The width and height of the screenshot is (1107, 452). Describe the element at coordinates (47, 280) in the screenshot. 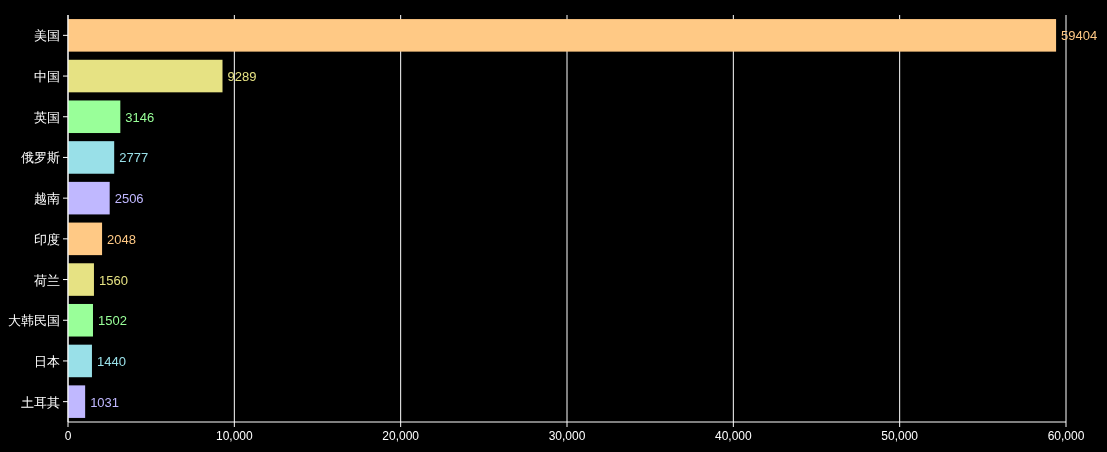

I see `y-tick-label: 荷兰` at that location.